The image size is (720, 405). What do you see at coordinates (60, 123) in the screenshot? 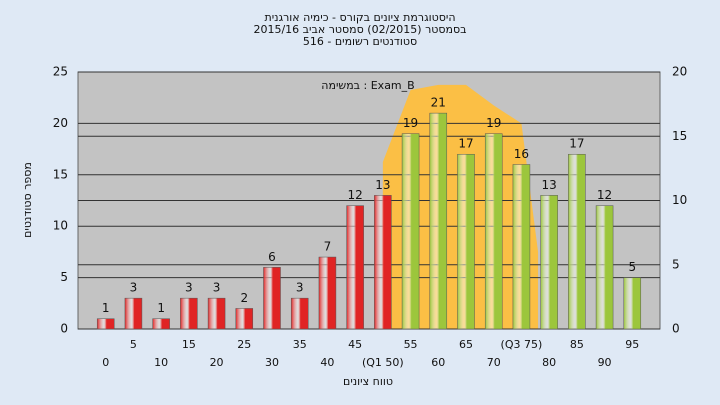
I see `y-tick-label: 20` at bounding box center [60, 123].